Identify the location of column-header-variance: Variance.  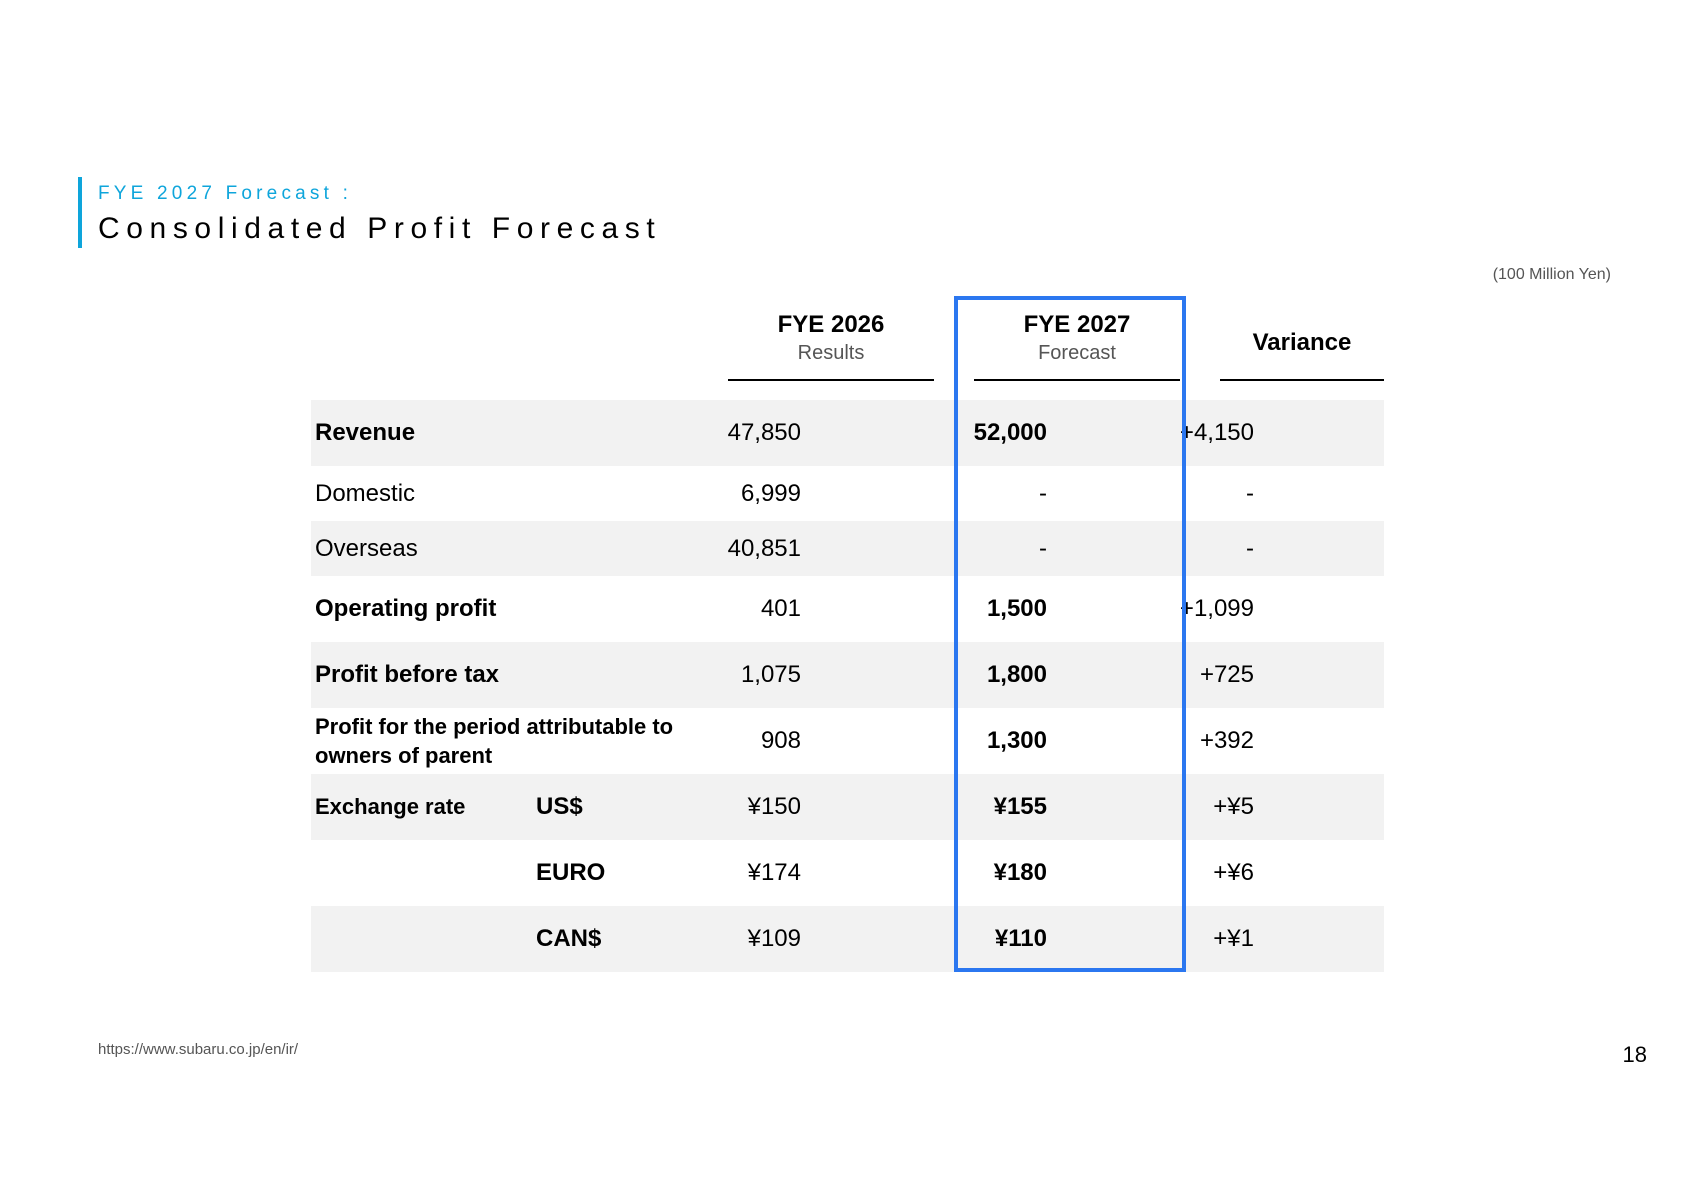
(1302, 345).